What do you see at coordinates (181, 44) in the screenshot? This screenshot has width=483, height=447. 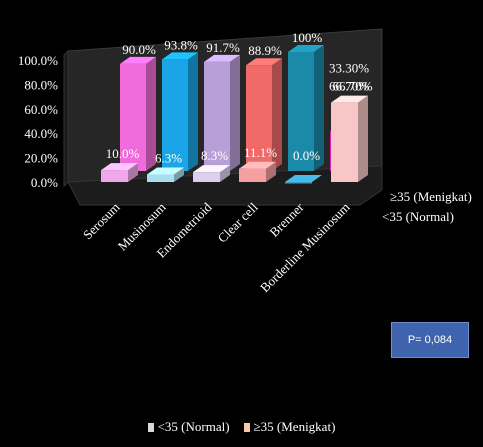 I see `data-label-menigkat: 93.8%` at bounding box center [181, 44].